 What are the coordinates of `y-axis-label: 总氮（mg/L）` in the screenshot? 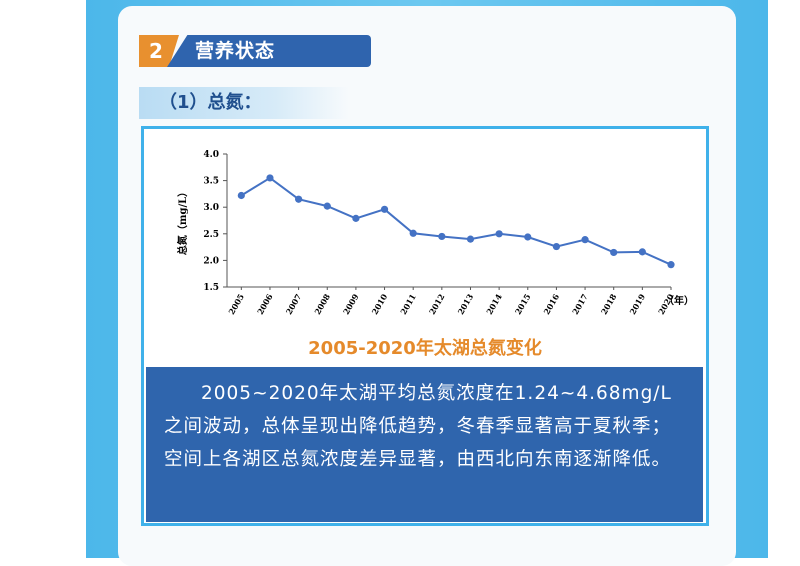 It's located at (182, 221).